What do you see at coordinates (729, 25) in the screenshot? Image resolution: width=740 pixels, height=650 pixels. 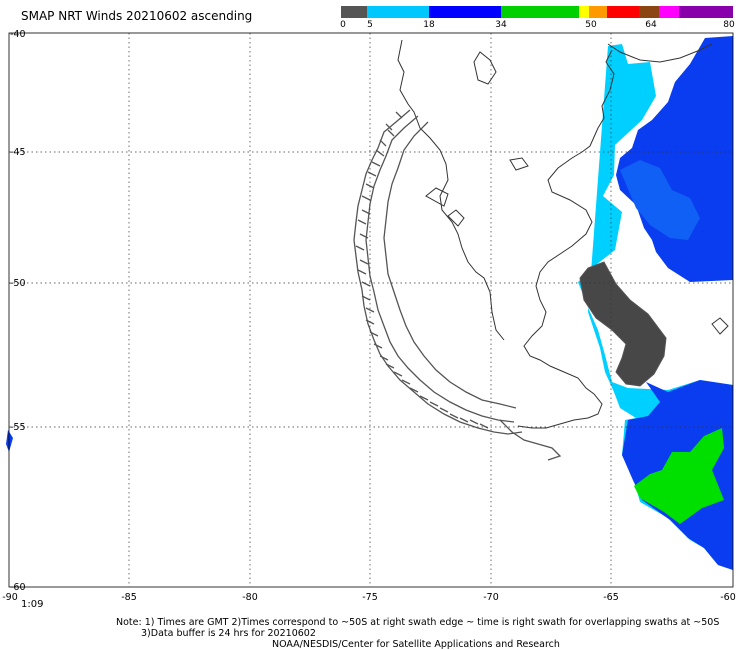 I see `colorbar-label-80: 80` at bounding box center [729, 25].